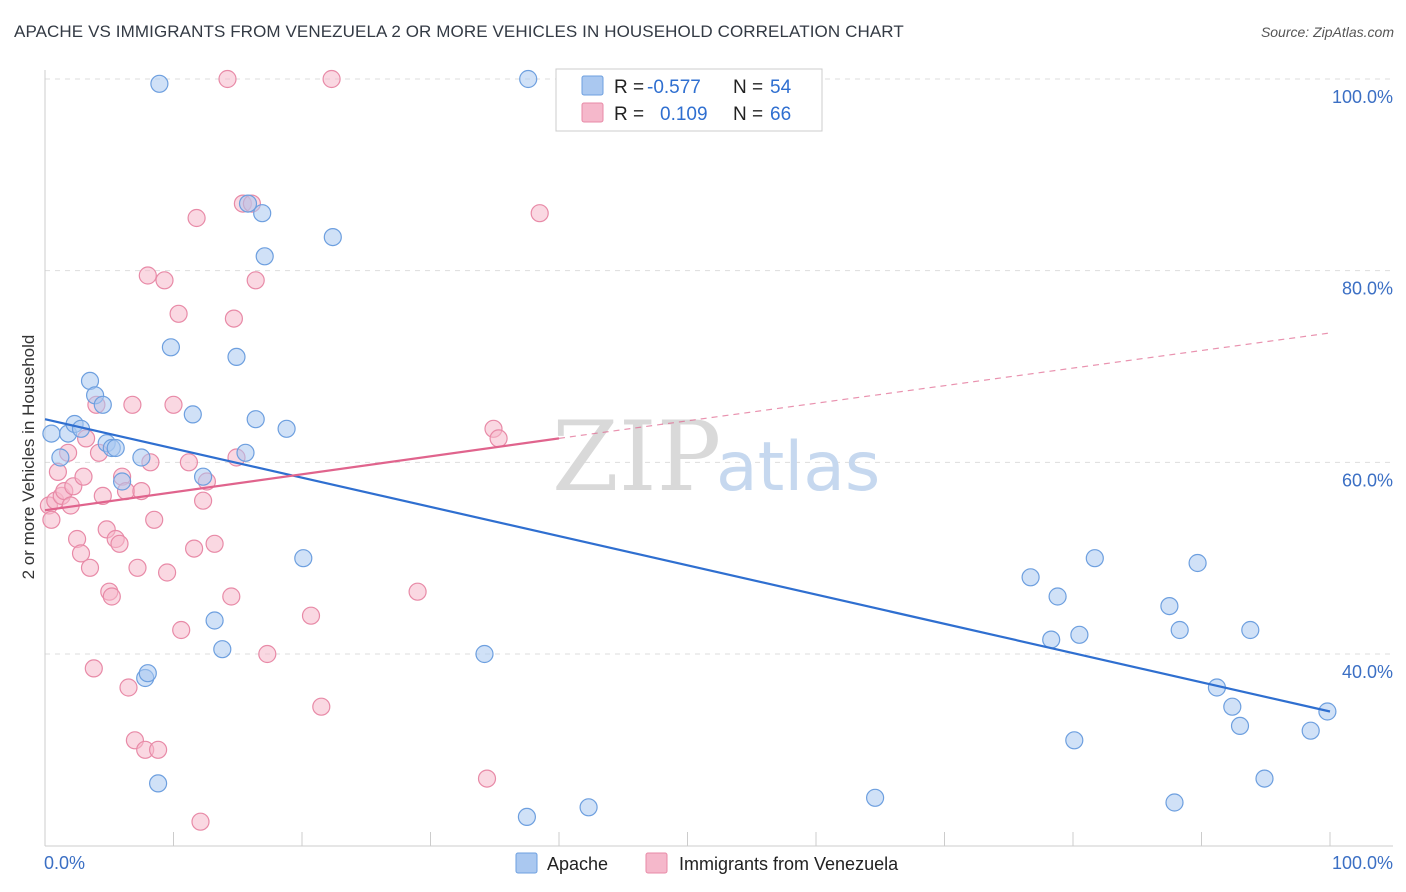  Describe the element at coordinates (656, 863) in the screenshot. I see `bottom-legend-swatch-venezuela` at that location.